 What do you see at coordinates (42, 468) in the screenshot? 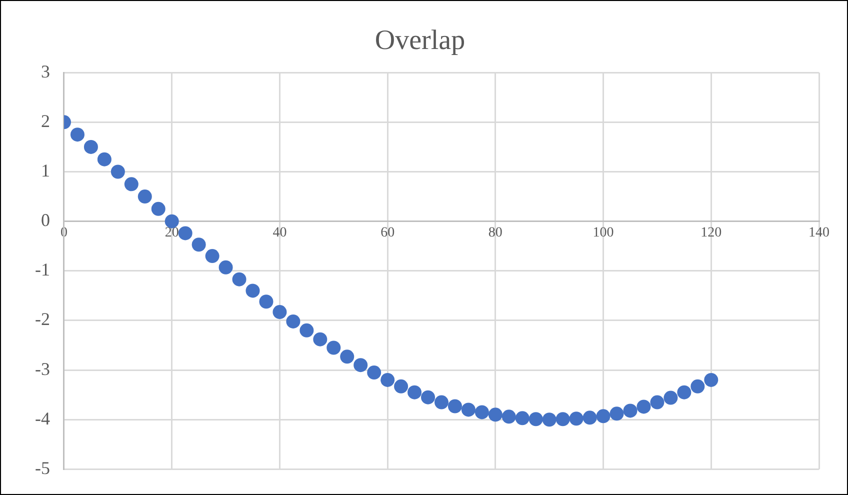
I see `y-tick-label: -5` at bounding box center [42, 468].